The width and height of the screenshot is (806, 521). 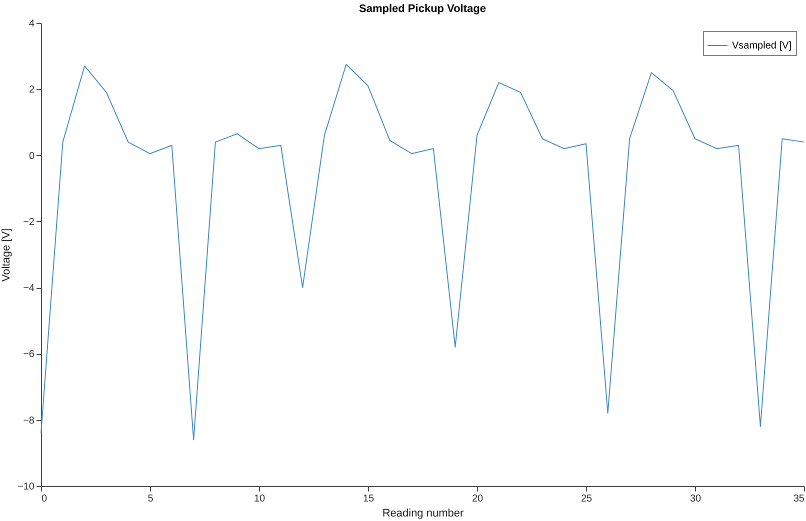 What do you see at coordinates (31, 90) in the screenshot?
I see `y-tick-label: 2` at bounding box center [31, 90].